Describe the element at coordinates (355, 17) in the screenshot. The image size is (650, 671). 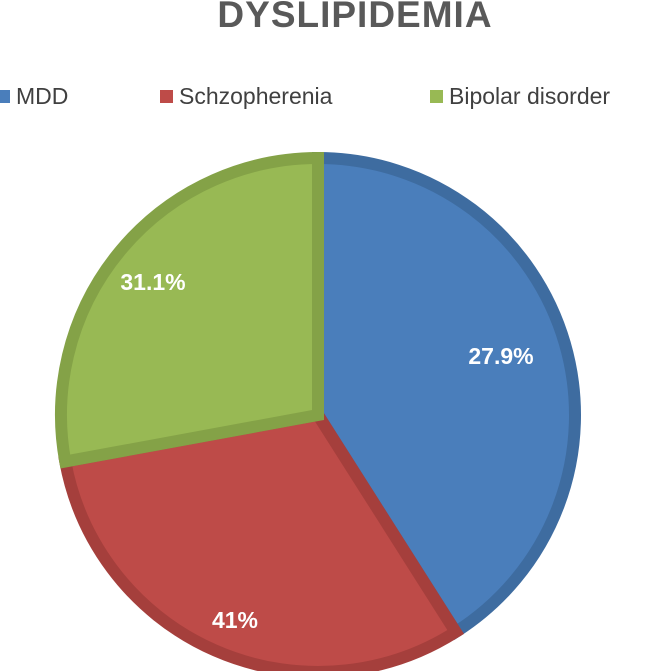
I see `chart-title: DYSLIPIDEMIA` at that location.